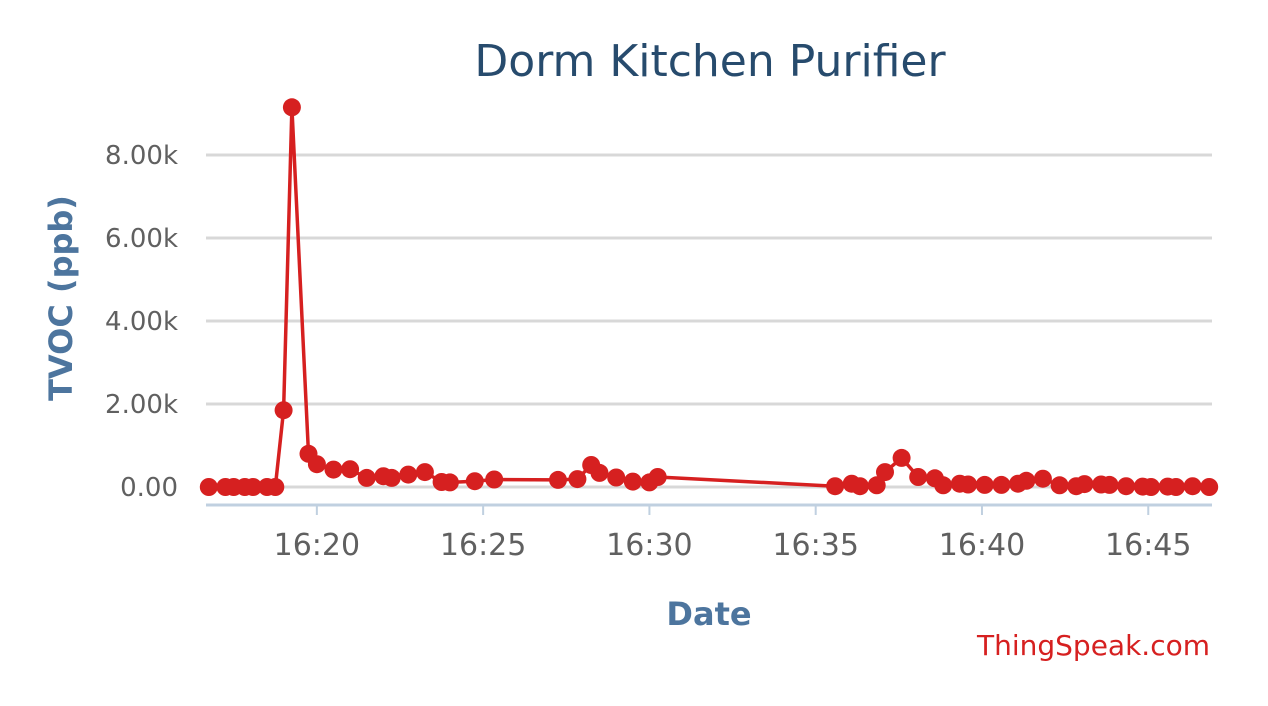  I want to click on y-axis-label: TVOC (ppb), so click(61, 298).